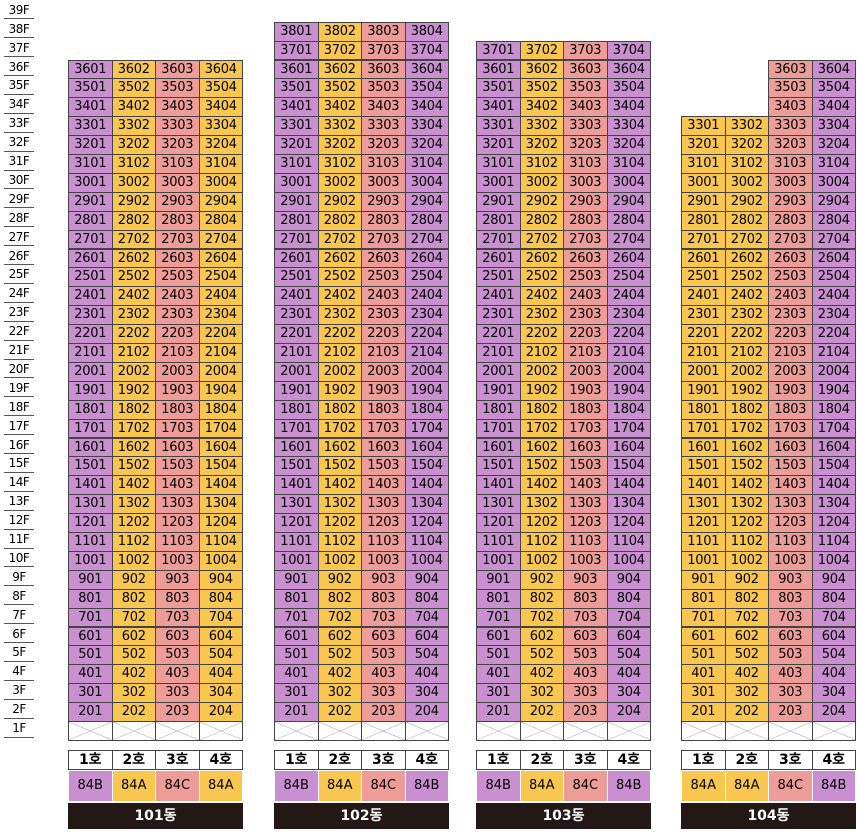  What do you see at coordinates (220, 145) in the screenshot?
I see `unit-cell: 3204` at bounding box center [220, 145].